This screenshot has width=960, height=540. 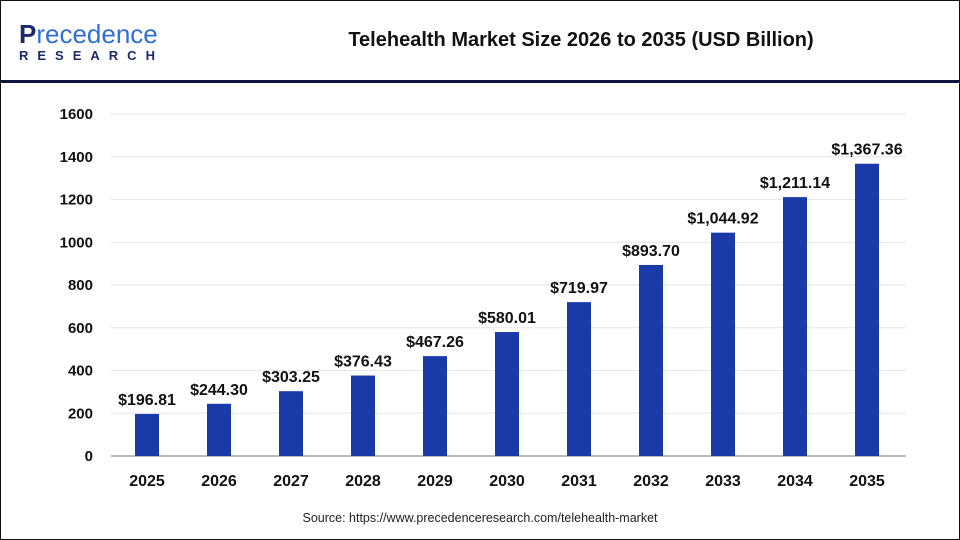 I want to click on y-tick-label: 1400, so click(x=76, y=157).